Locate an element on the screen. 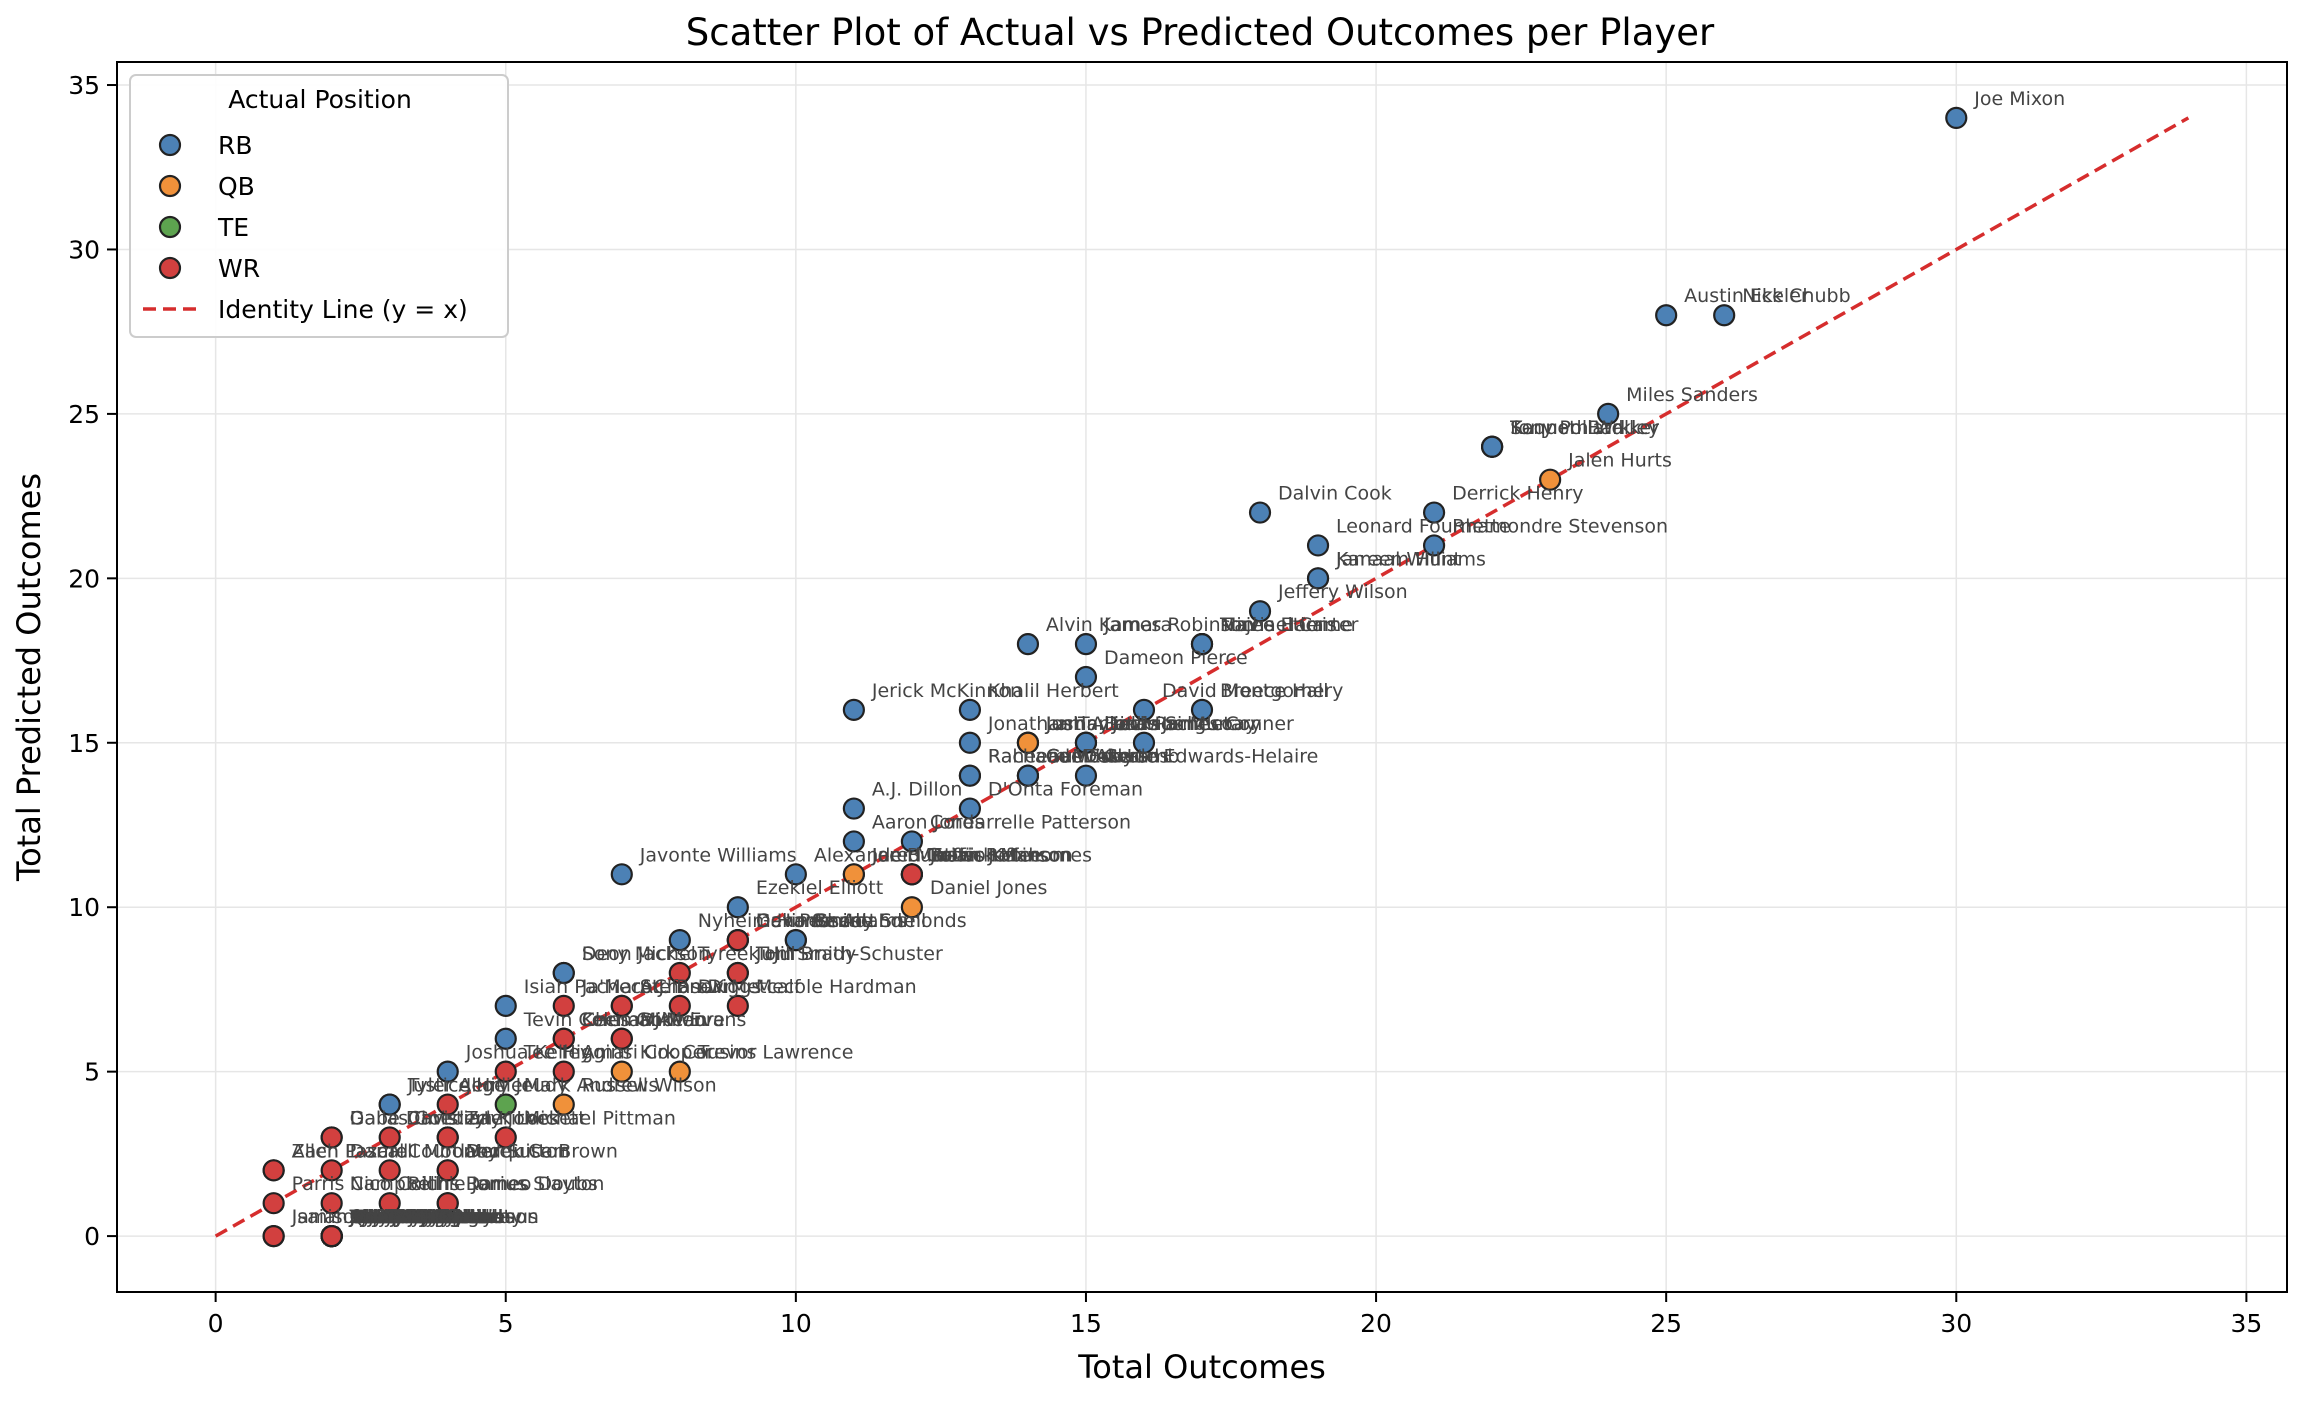 This screenshot has height=1404, width=2300. point-label: Kendrick Bourne is located at coordinates (428, 1217).